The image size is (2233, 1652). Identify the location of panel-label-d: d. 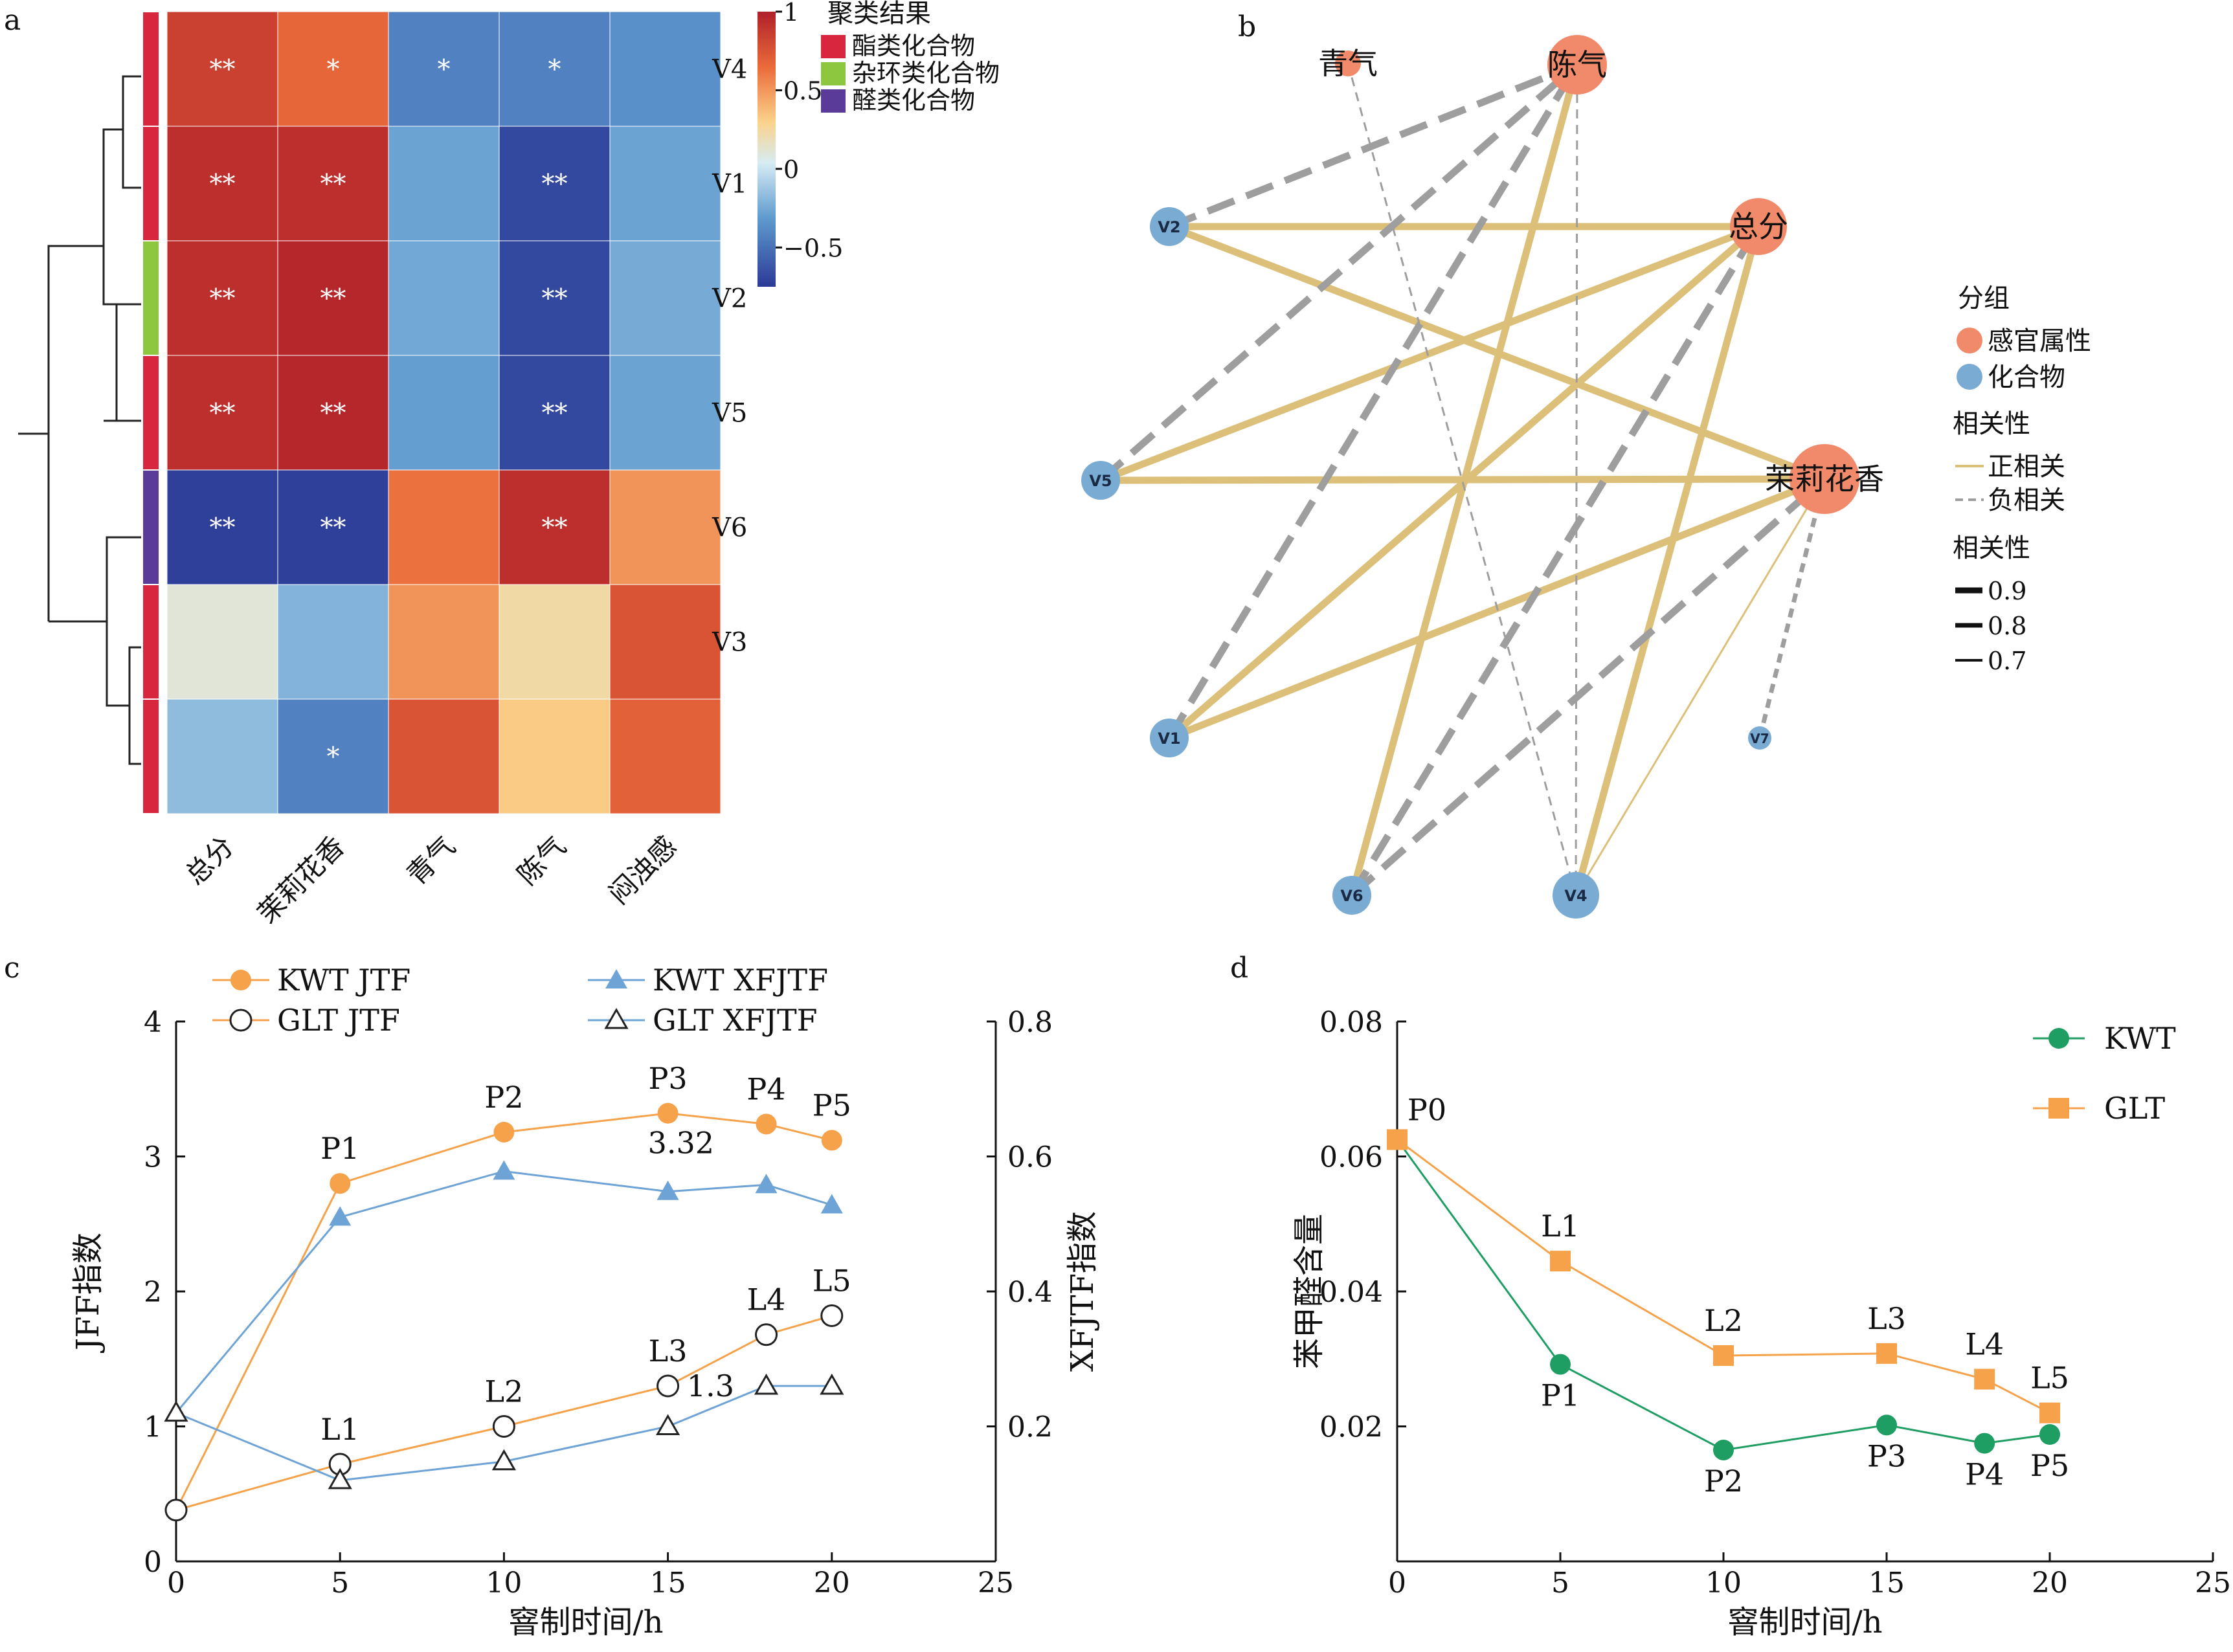
(1239, 968).